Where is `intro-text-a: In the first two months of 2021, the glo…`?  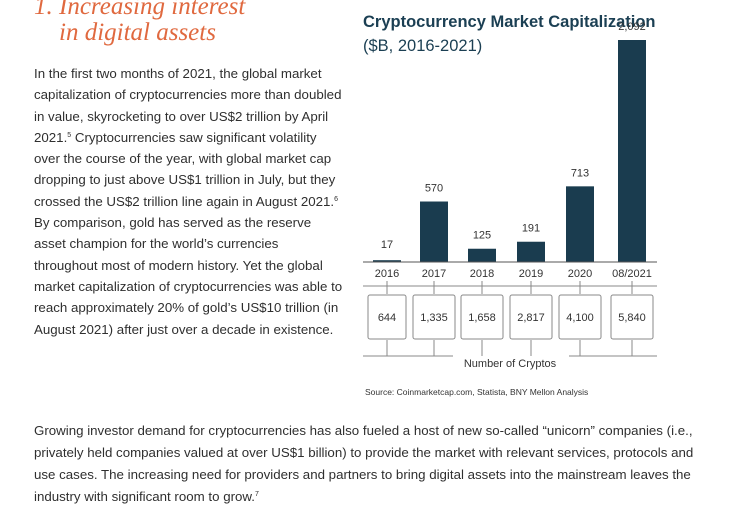 intro-text-a: In the first two months of 2021, the glo… is located at coordinates (188, 105).